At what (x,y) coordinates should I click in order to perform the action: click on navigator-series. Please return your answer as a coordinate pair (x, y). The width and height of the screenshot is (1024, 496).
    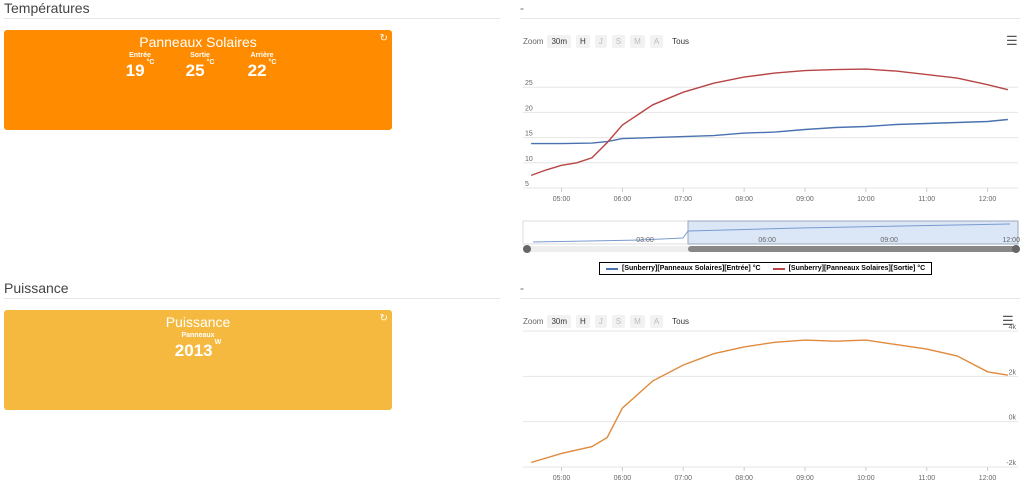
    Looking at the image, I should click on (771, 233).